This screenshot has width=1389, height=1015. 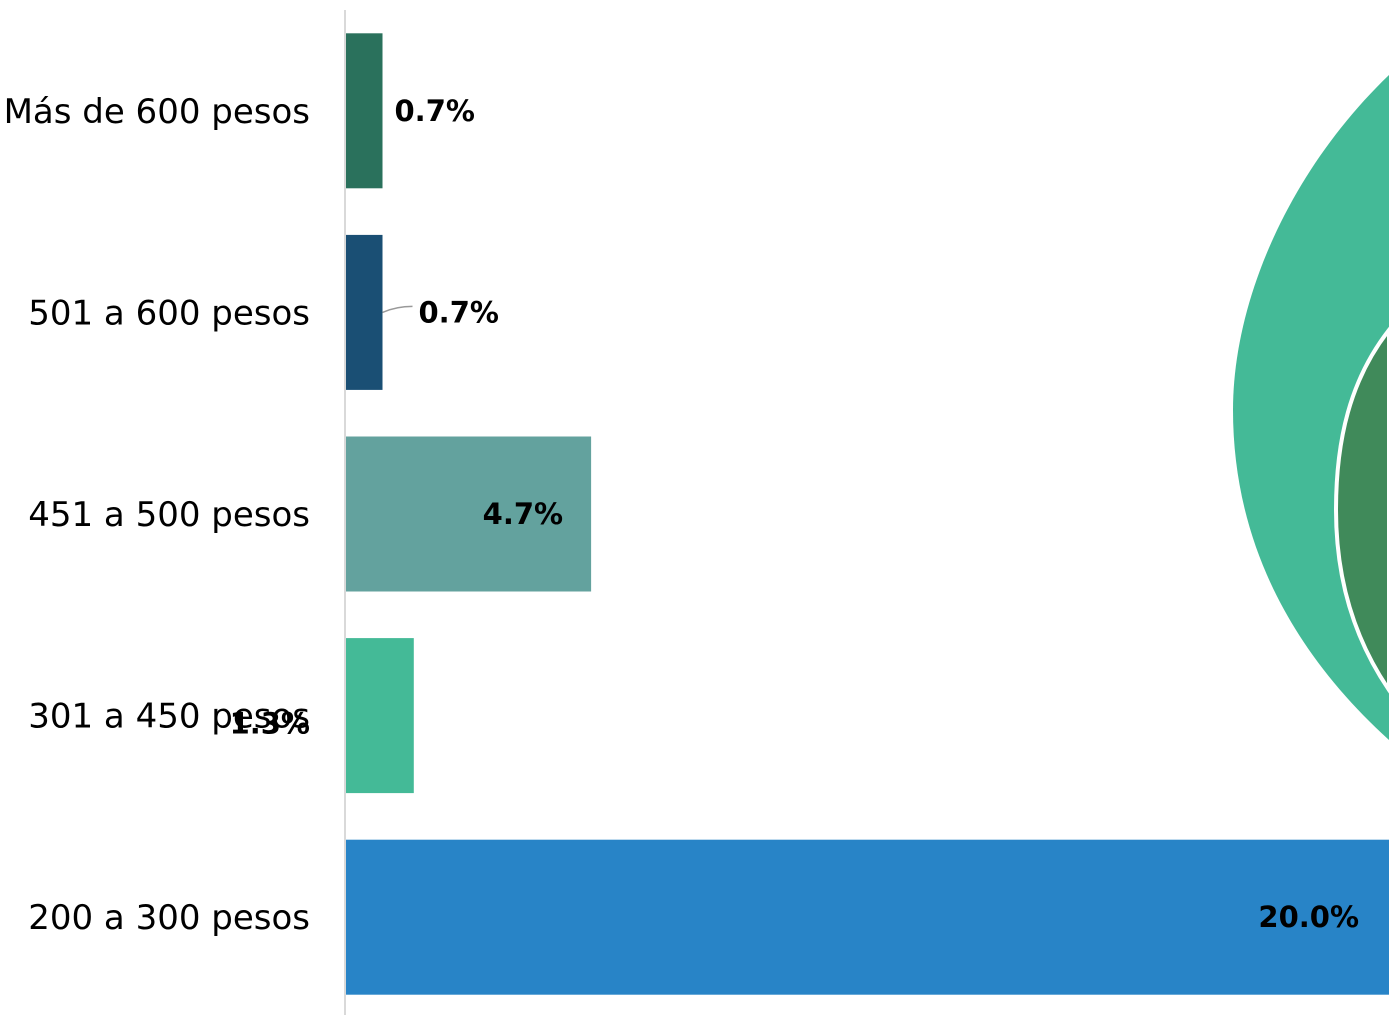 What do you see at coordinates (523, 514) in the screenshot?
I see `value-label: 4.7%` at bounding box center [523, 514].